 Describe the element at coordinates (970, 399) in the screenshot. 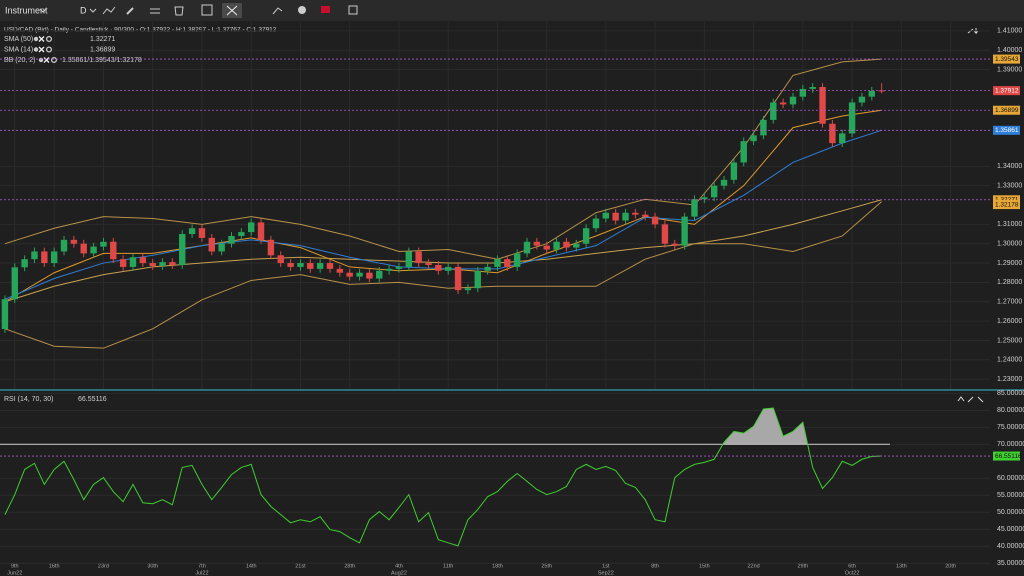

I see `rsi-panel-controls` at that location.